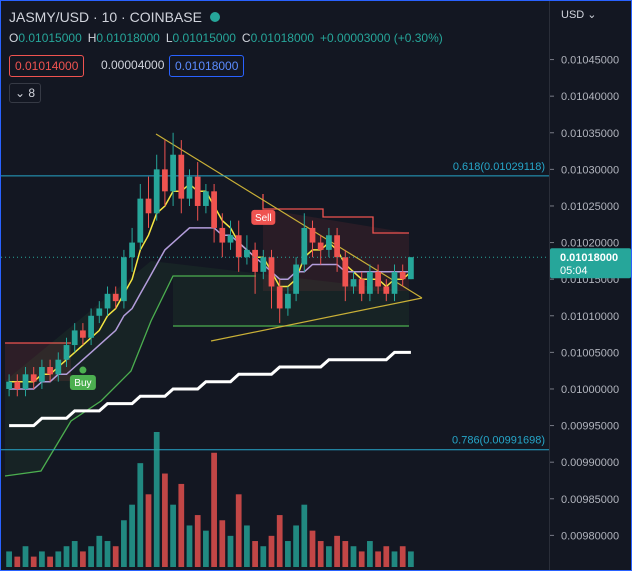 This screenshot has width=632, height=571. I want to click on currency: USD, so click(573, 15).